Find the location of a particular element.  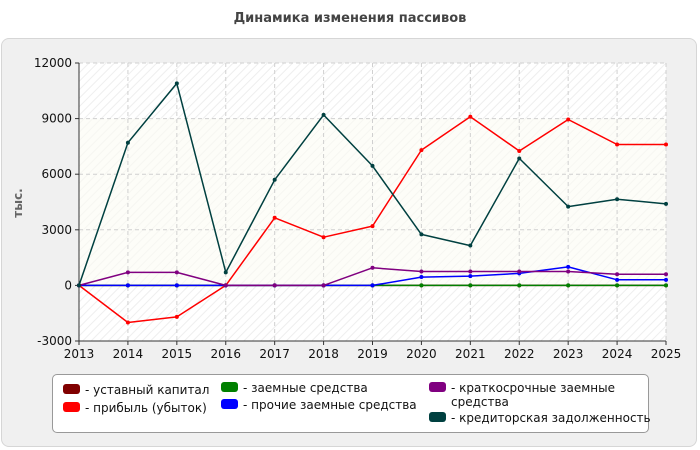

y-tick-label: 6000 is located at coordinates (56, 174).